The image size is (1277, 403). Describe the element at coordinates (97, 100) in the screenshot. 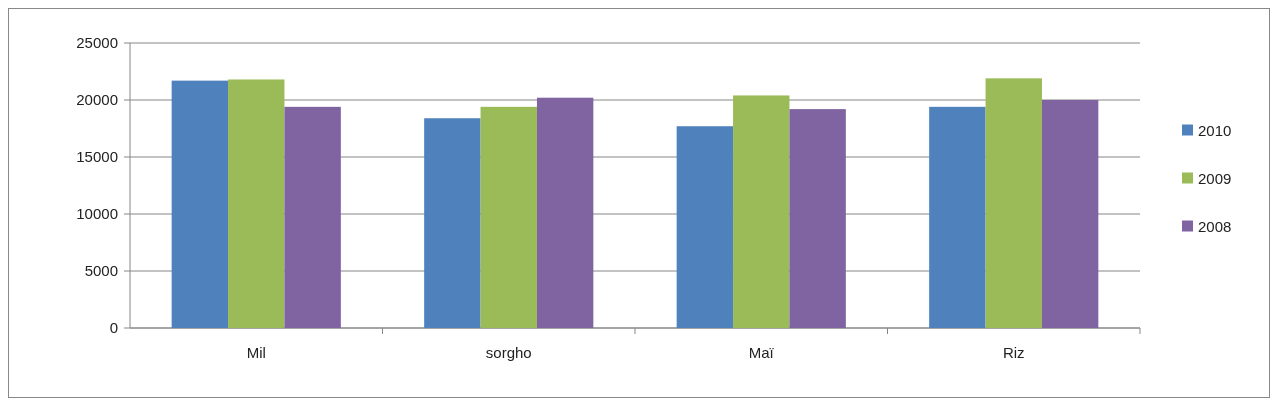

I see `y-tick-label: 20000` at that location.